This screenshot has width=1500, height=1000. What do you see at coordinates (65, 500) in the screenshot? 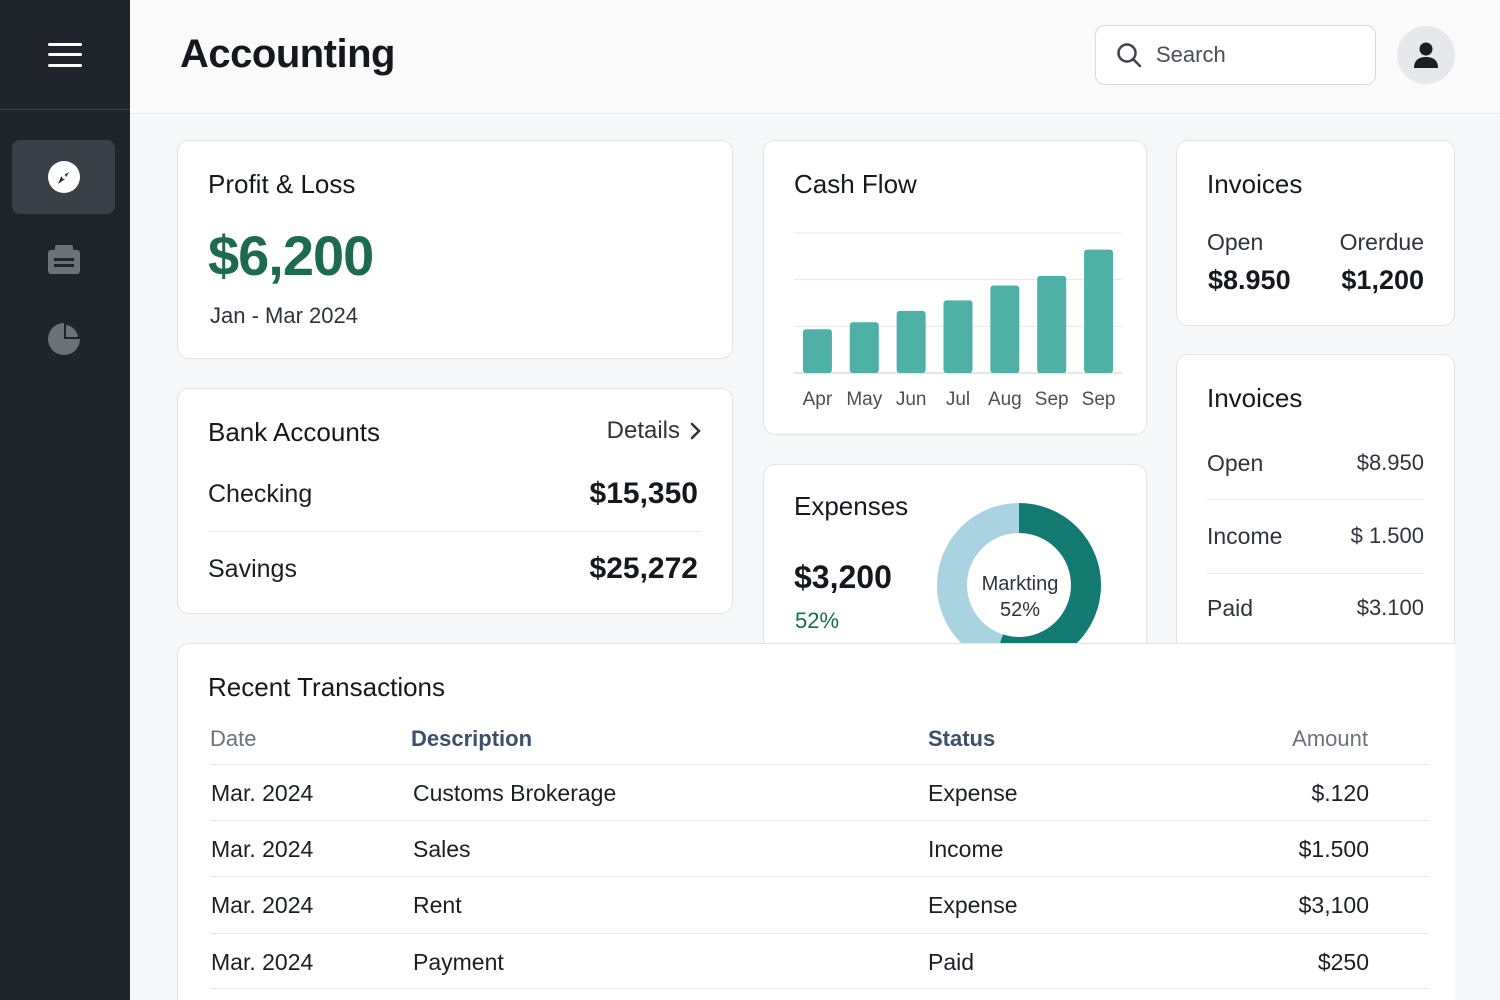
I see `sidebar` at bounding box center [65, 500].